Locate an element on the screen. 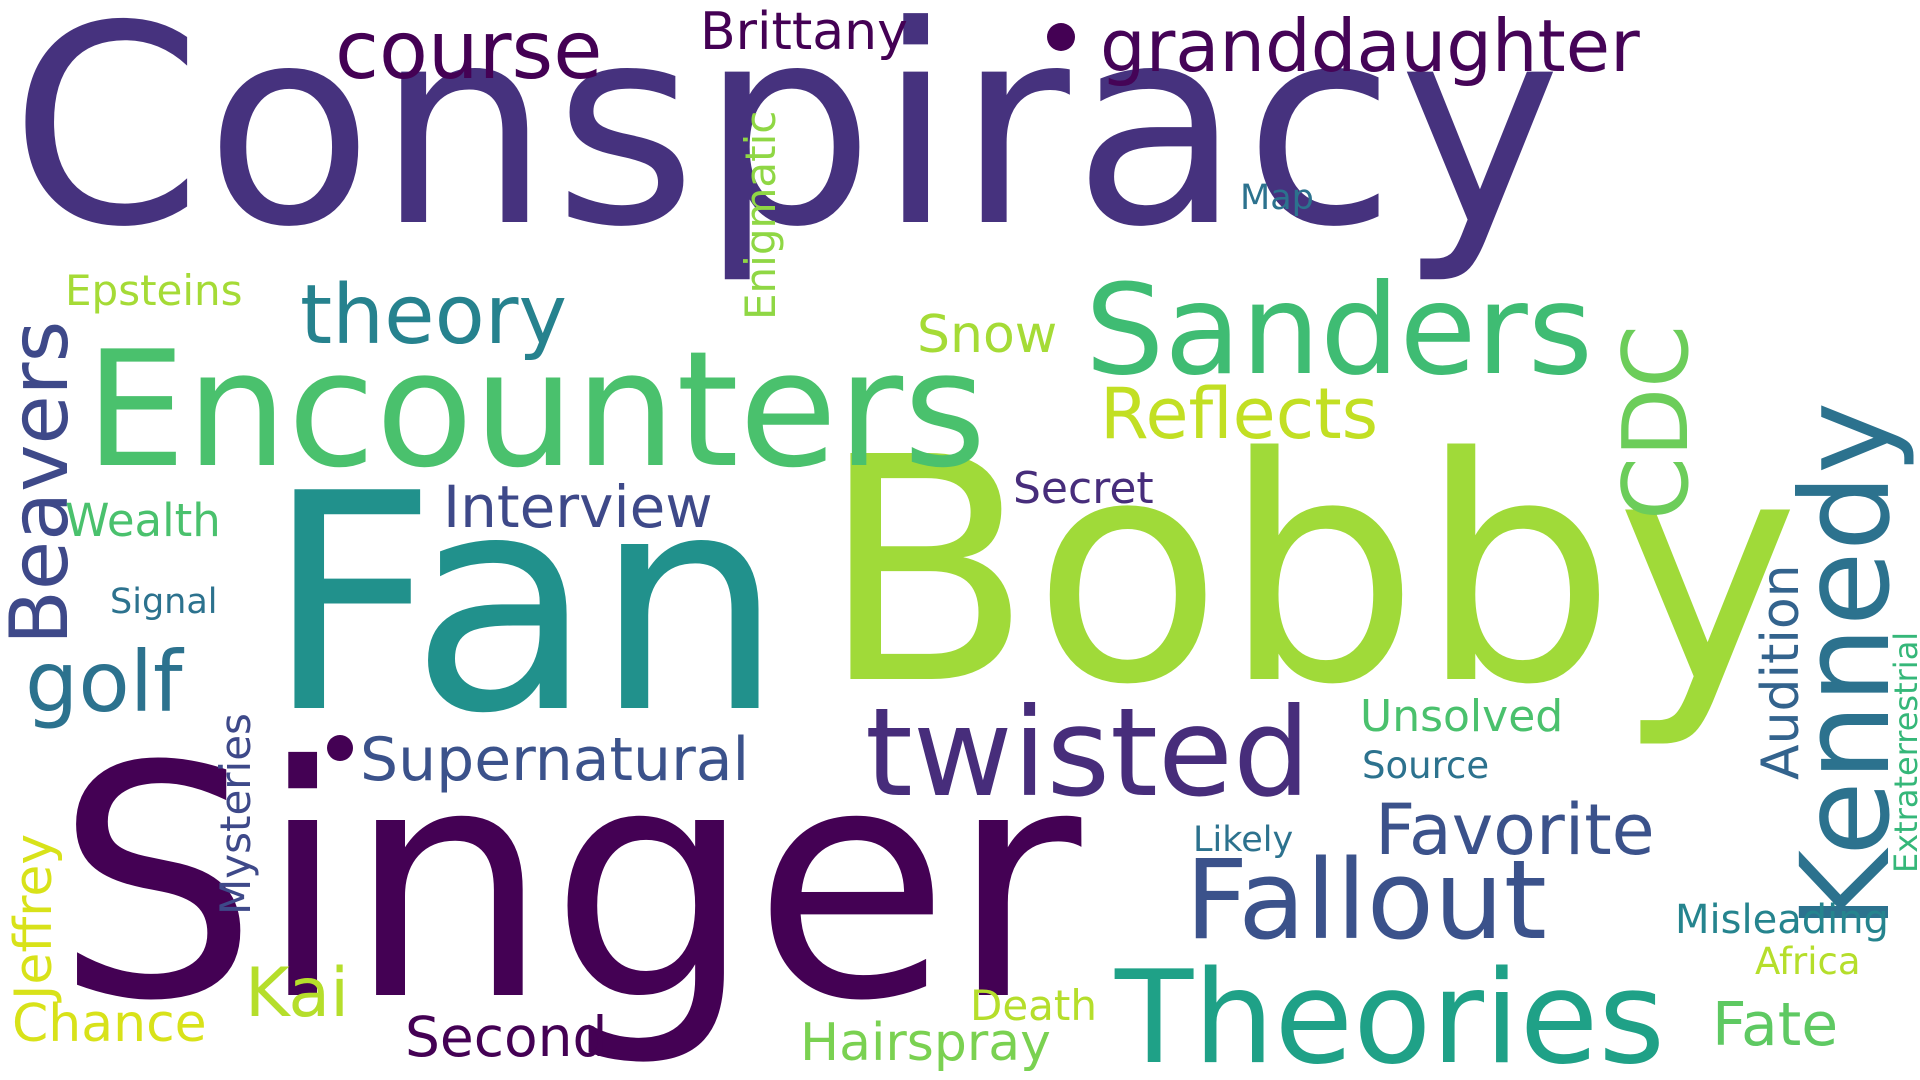 The height and width of the screenshot is (1080, 1920). word-sanders: Sanders is located at coordinates (1339, 330).